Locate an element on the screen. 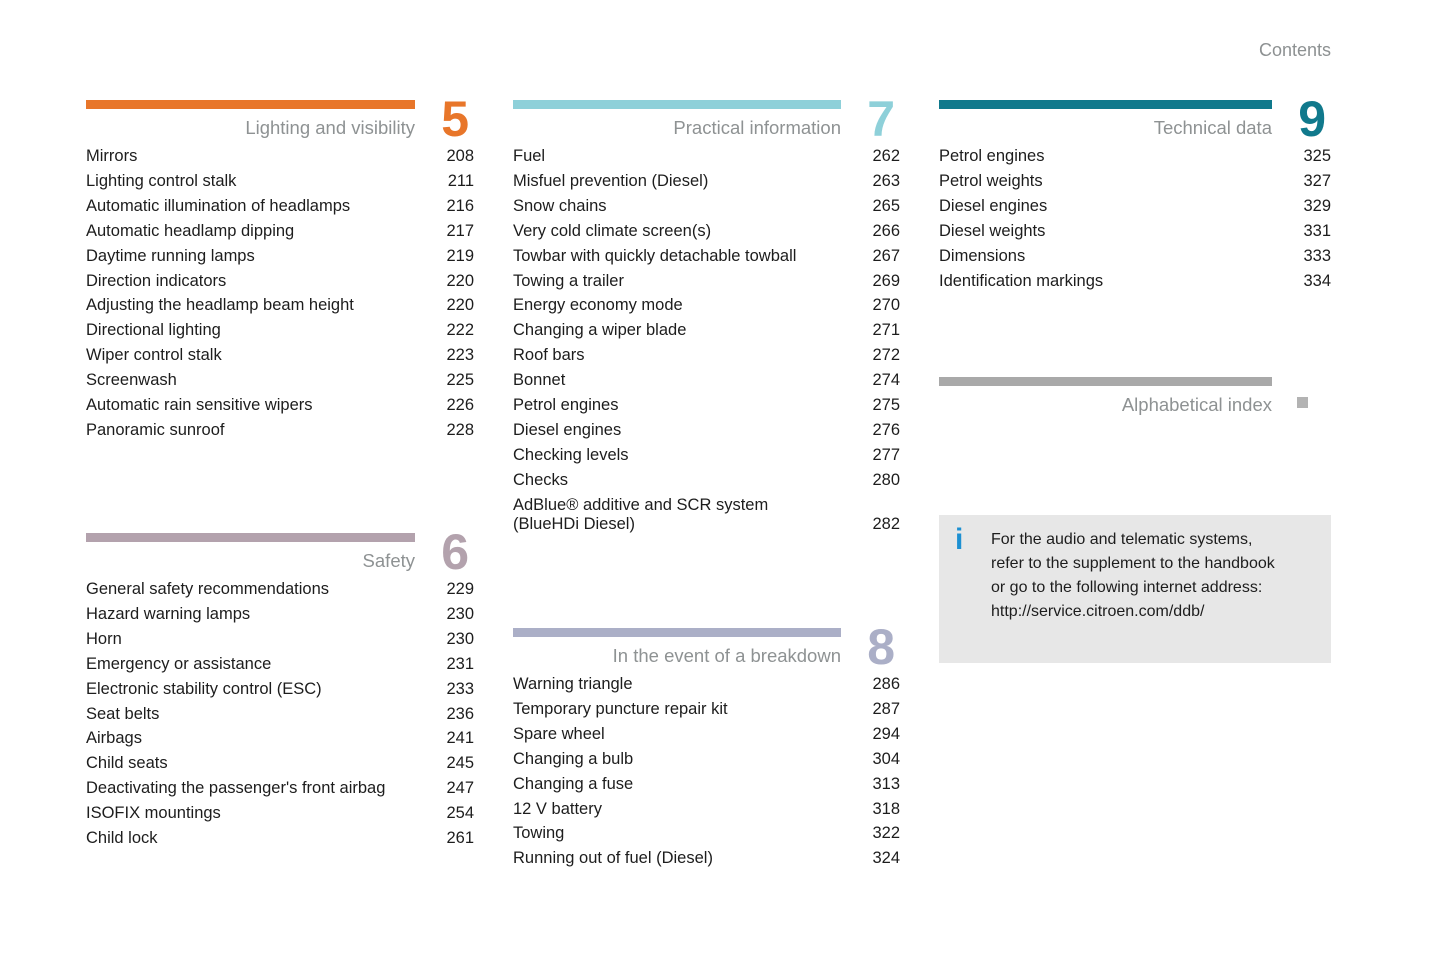  toc-item: Child lock 261 is located at coordinates (280, 838).